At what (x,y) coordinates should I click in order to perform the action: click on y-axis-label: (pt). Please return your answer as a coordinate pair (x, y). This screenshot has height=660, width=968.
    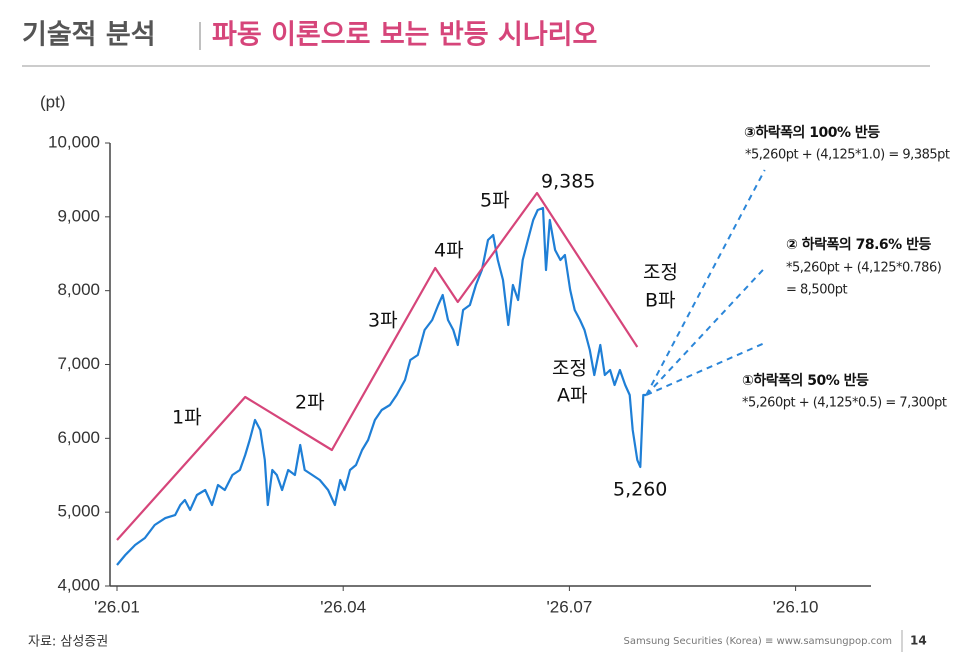
    Looking at the image, I should click on (53, 101).